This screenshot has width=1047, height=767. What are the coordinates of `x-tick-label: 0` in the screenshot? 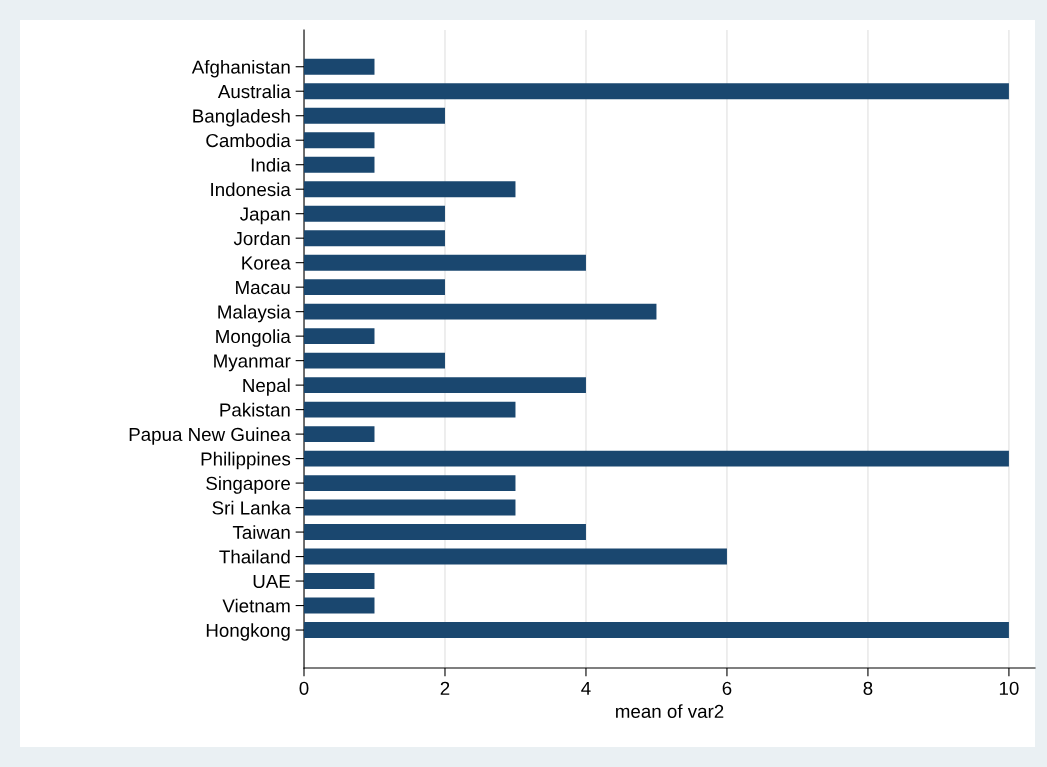 It's located at (304, 688).